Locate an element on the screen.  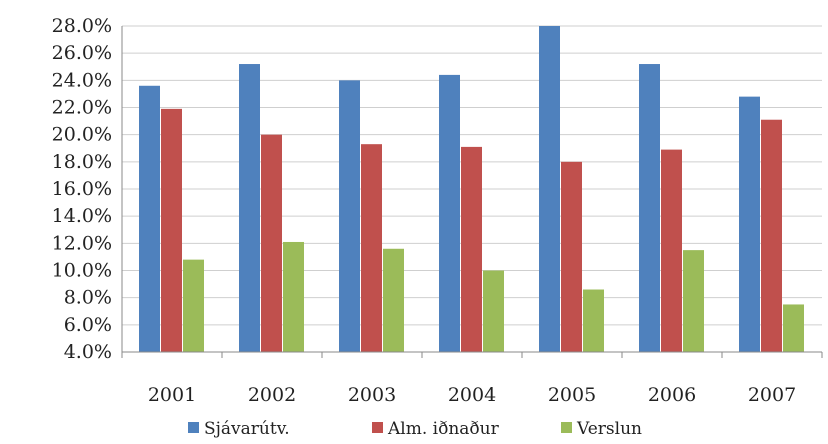
x-axis-category-labels: 2001 2002 2003 2004 2005 2006 2007 is located at coordinates (472, 395).